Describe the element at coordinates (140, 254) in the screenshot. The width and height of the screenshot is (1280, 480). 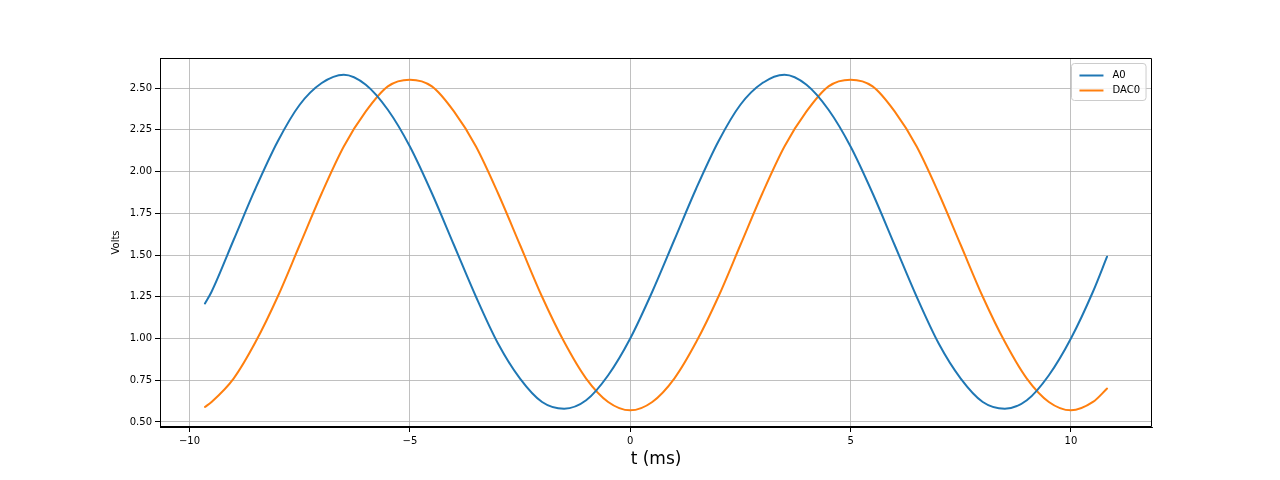
I see `y-tick-label: 1.50` at that location.